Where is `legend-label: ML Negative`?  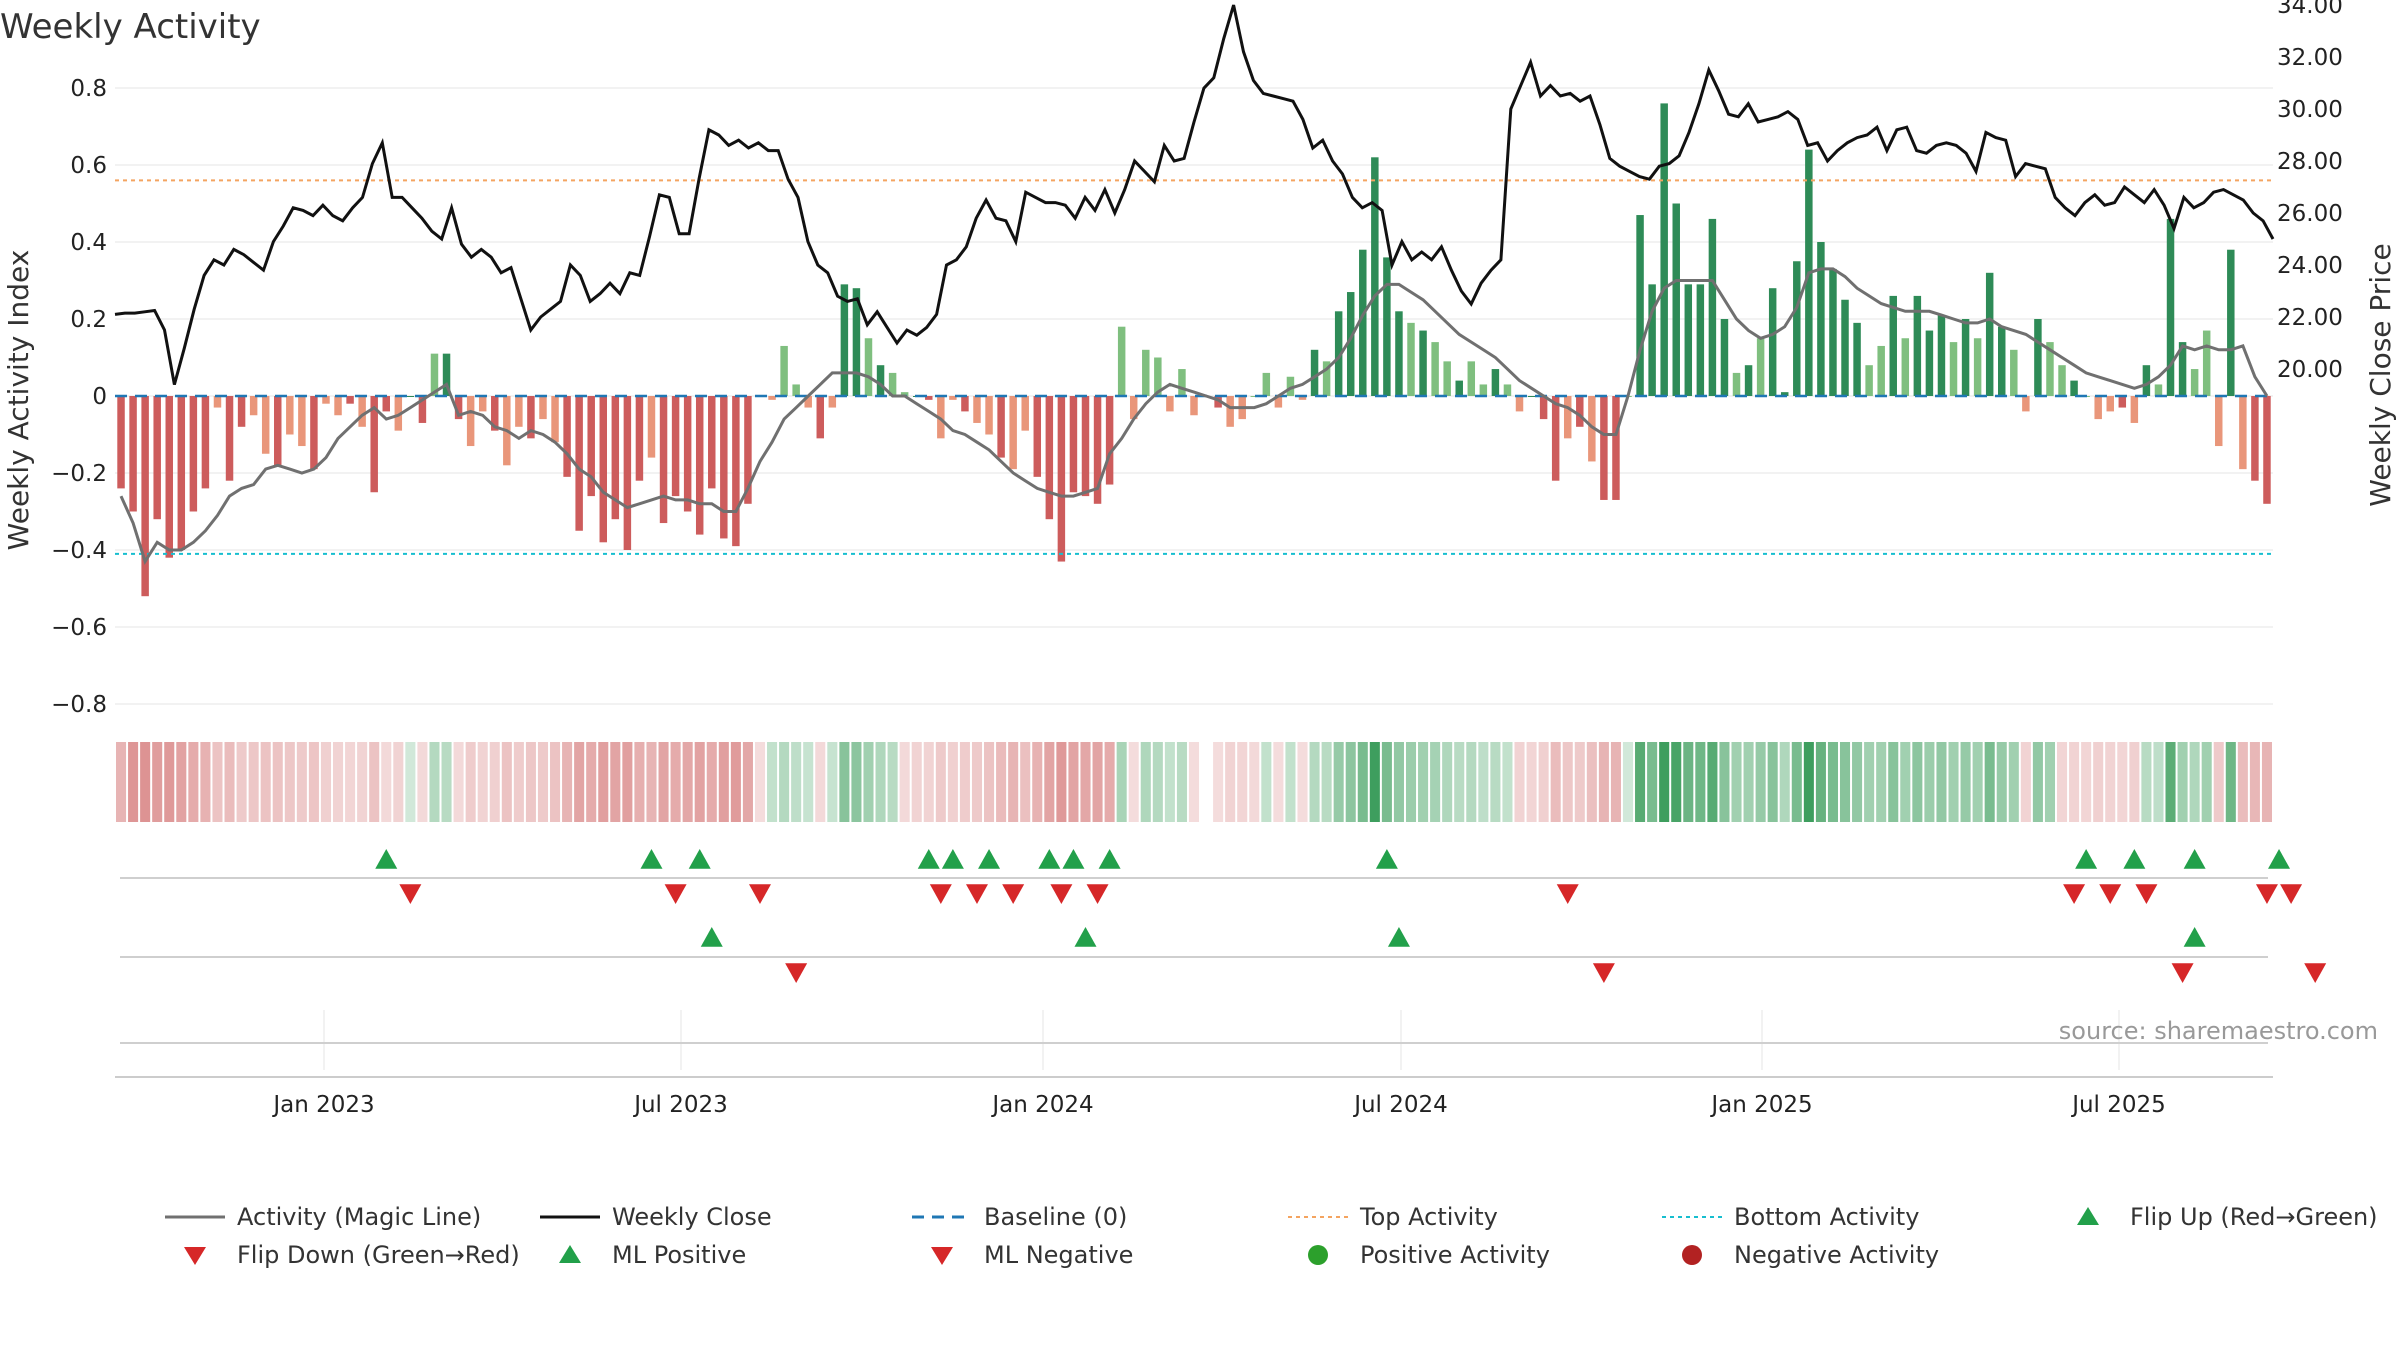 legend-label: ML Negative is located at coordinates (1058, 1255).